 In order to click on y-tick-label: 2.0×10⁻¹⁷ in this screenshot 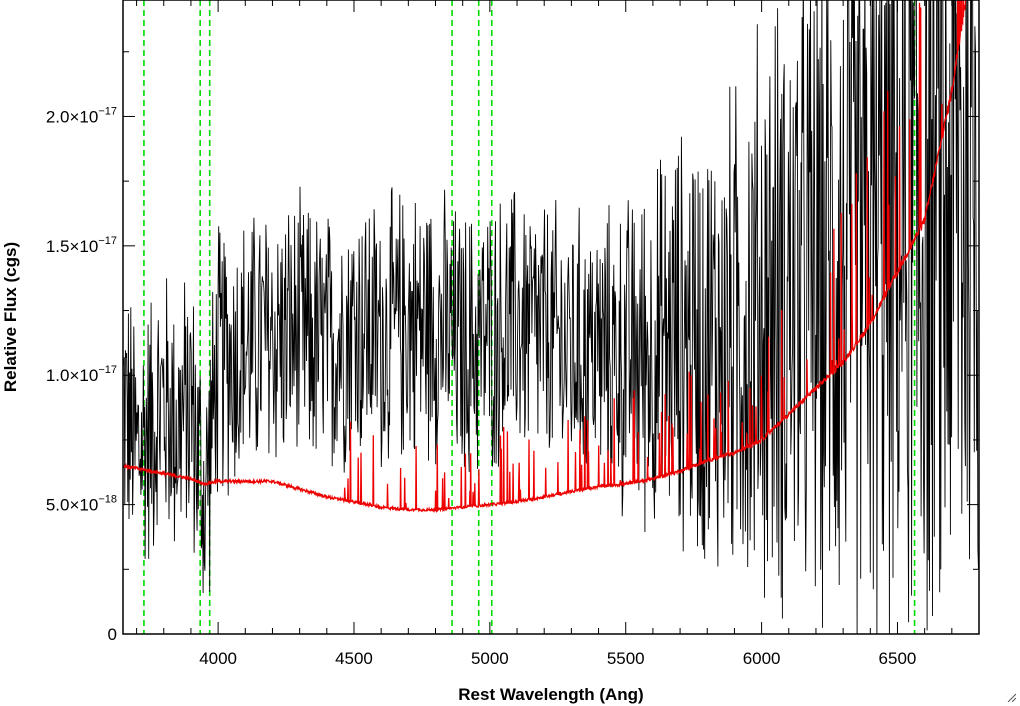, I will do `click(81, 115)`.